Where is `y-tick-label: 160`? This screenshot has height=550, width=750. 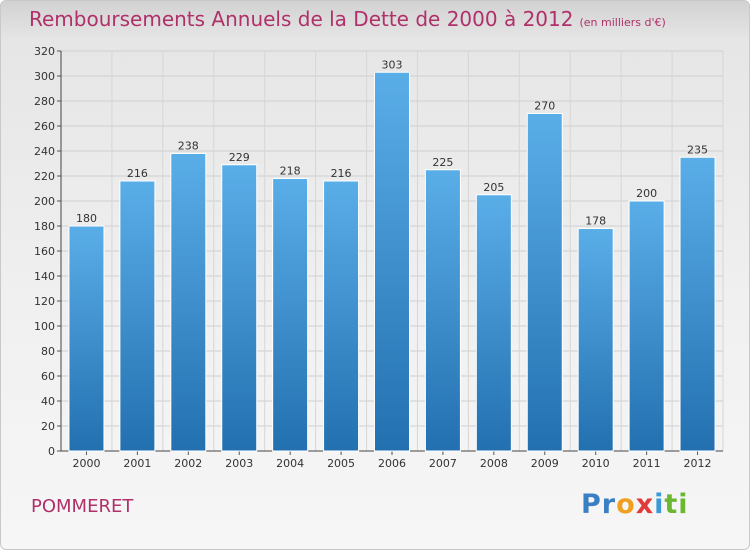 y-tick-label: 160 is located at coordinates (44, 251).